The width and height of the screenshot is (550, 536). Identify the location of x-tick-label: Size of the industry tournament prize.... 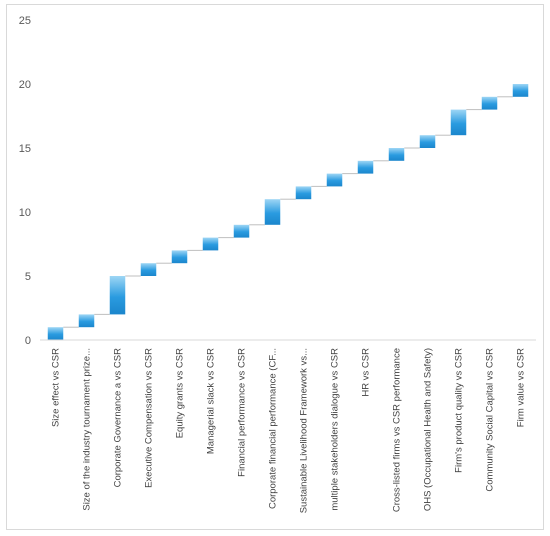
(87, 429).